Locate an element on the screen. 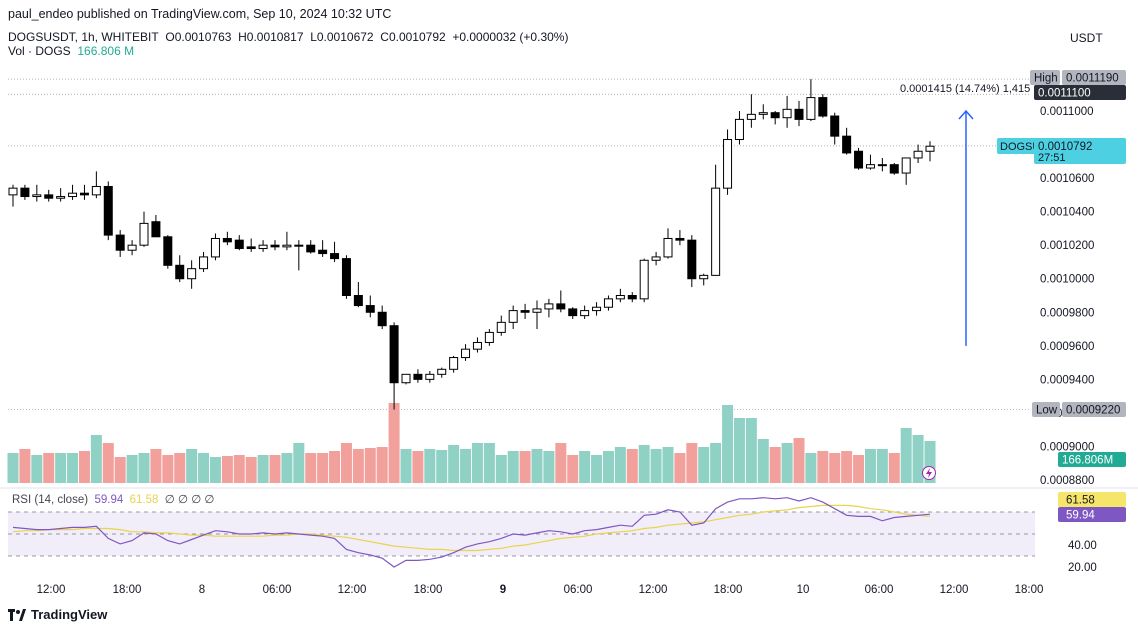 The height and width of the screenshot is (630, 1138). last-price-tag-bg is located at coordinates (1080, 151).